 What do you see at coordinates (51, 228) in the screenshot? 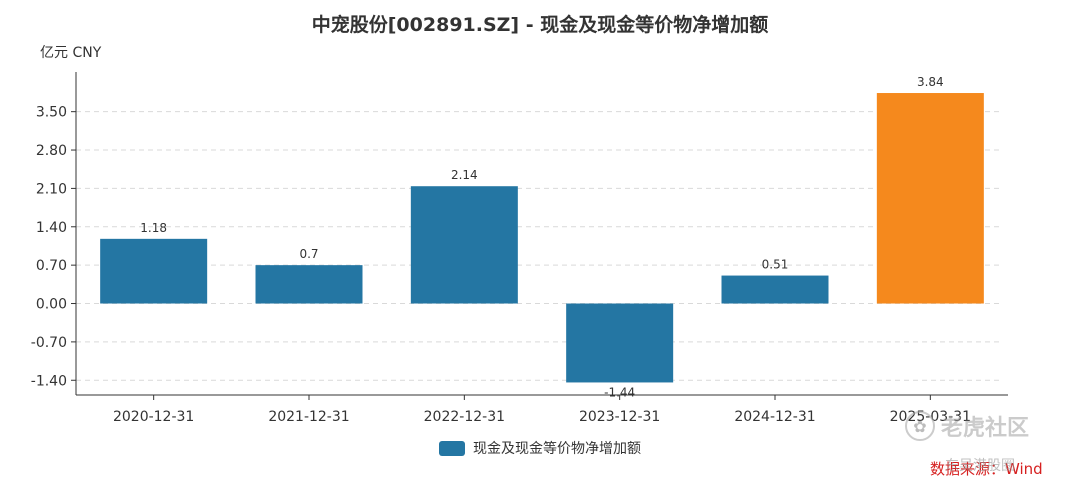
I see `y-tick-label: 1.40` at bounding box center [51, 228].